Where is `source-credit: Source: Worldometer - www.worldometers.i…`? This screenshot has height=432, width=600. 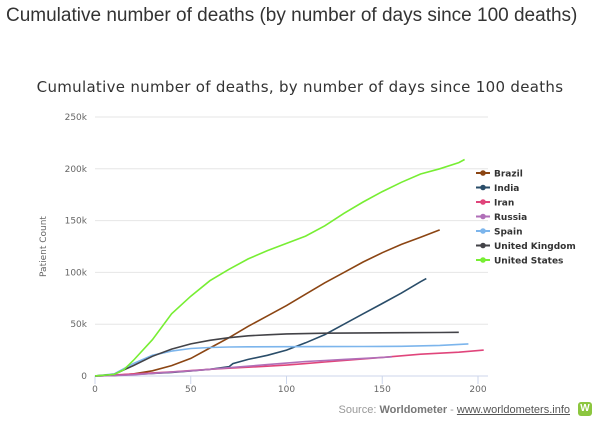 source-credit: Source: Worldometer - www.worldometers.i… is located at coordinates (454, 410).